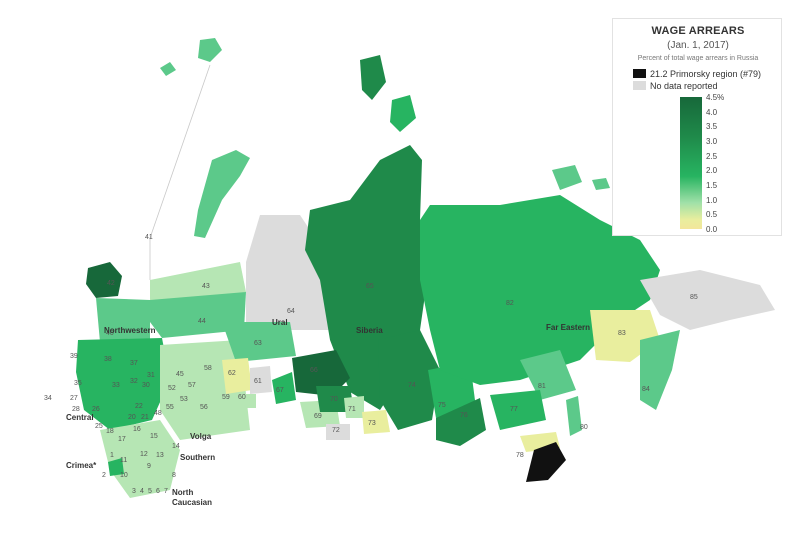 Image resolution: width=800 pixels, height=535 pixels. Describe the element at coordinates (242, 397) in the screenshot. I see `region-label: 60` at that location.